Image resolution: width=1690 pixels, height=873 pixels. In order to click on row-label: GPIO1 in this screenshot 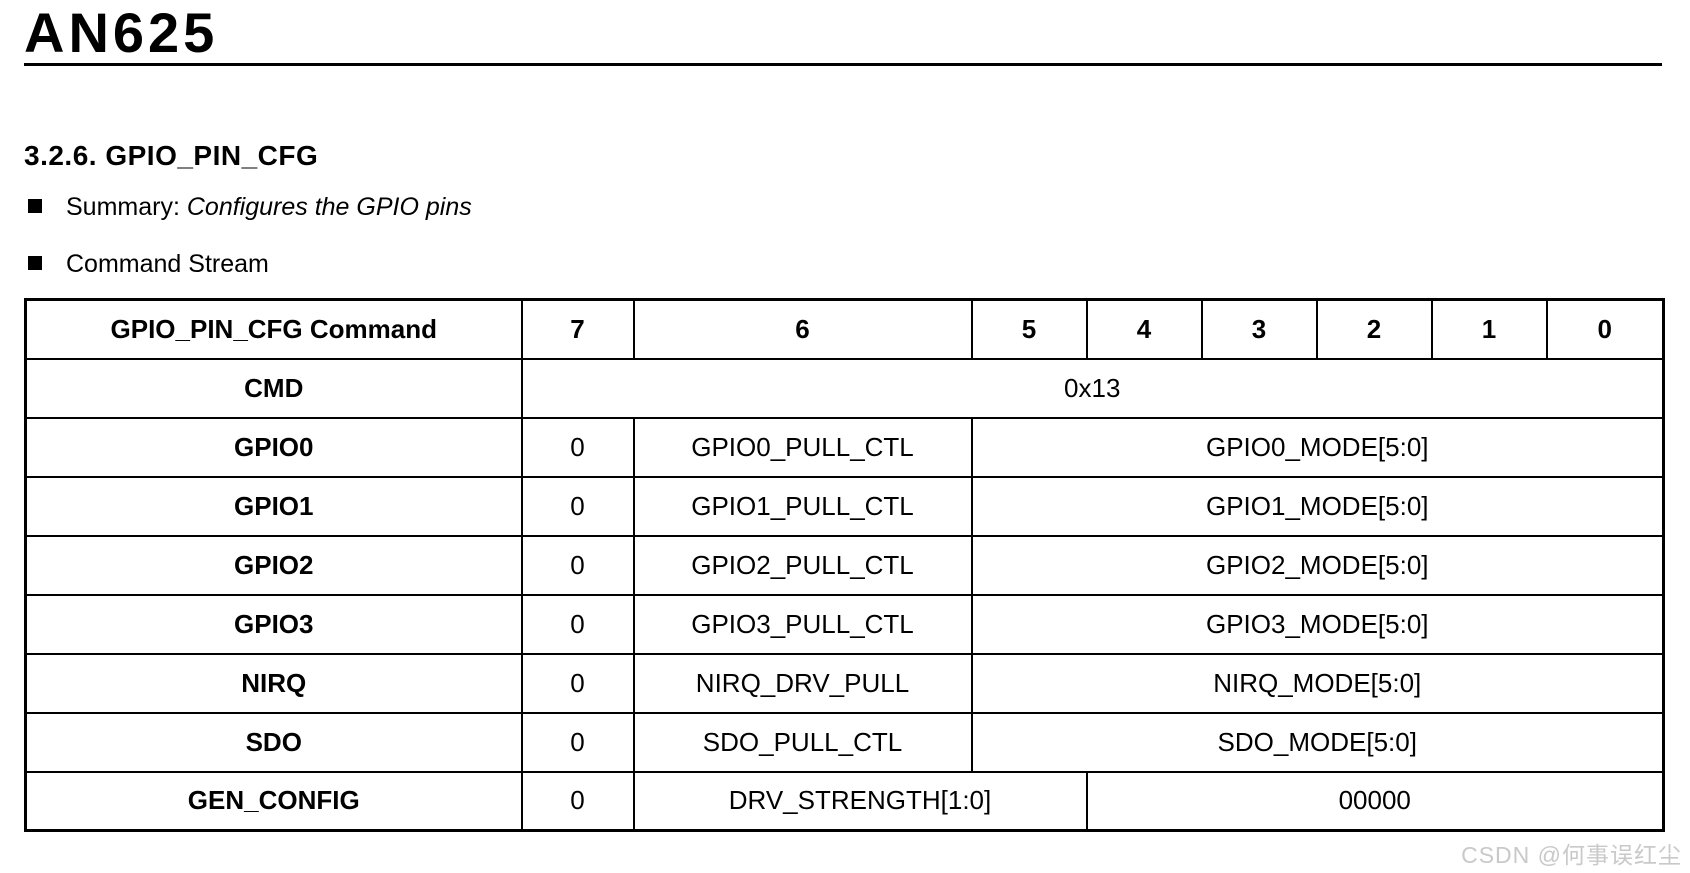, I will do `click(273, 506)`.